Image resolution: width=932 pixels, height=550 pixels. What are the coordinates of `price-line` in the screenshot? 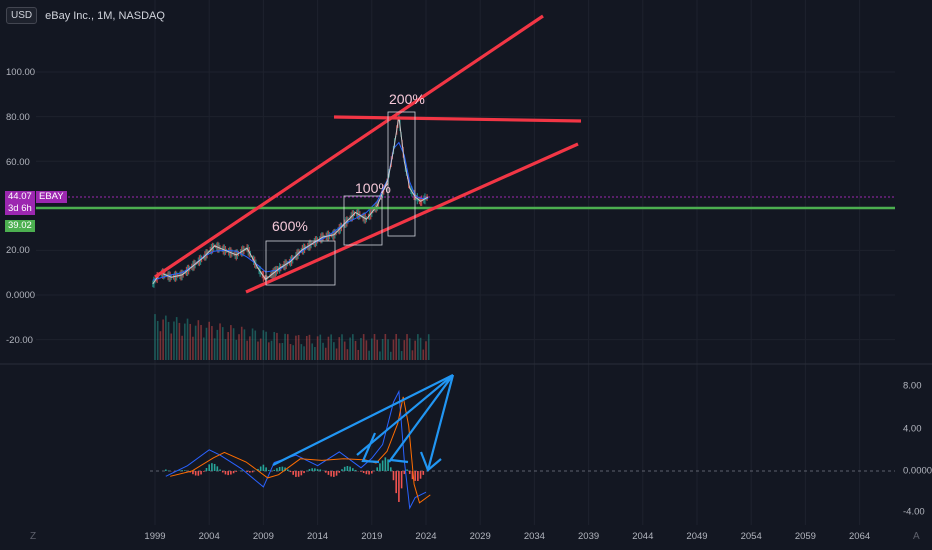 It's located at (290, 200).